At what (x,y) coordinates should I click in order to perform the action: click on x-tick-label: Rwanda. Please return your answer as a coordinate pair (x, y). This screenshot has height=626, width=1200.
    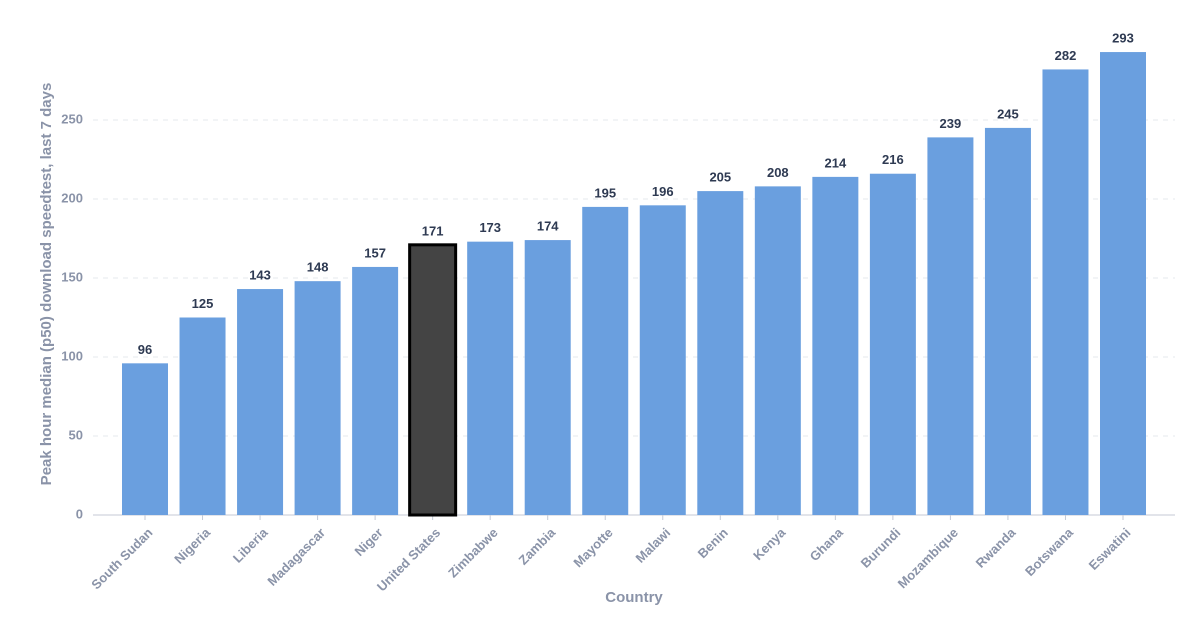
    Looking at the image, I should click on (996, 547).